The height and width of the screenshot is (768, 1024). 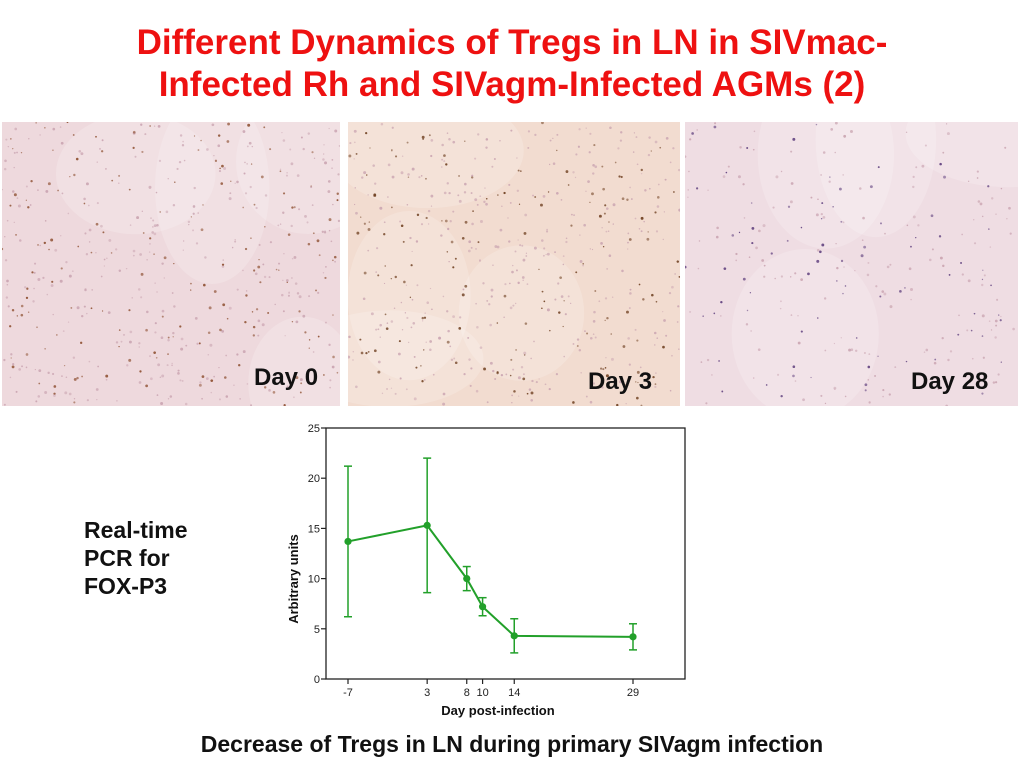 I want to click on micrograph-day-0-background, so click(x=171, y=264).